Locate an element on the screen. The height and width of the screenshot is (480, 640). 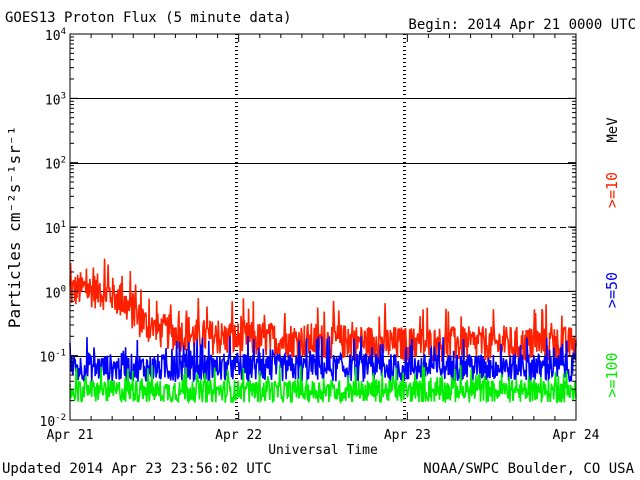
x-tick-labels: Apr 21 Apr 22 Apr 23 Apr 24 is located at coordinates (323, 435).